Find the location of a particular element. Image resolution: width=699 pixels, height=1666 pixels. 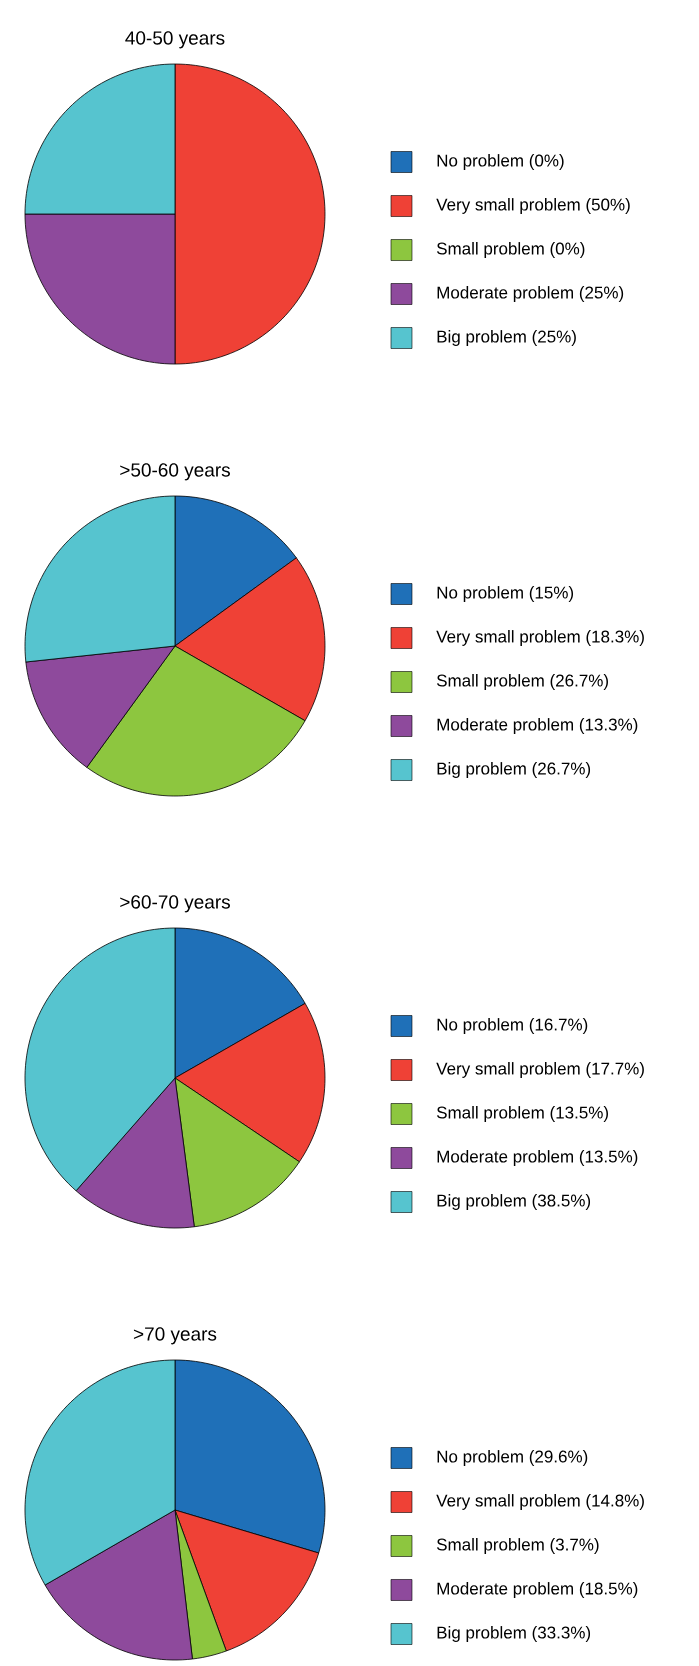

legend-label: No problem (29.6%) is located at coordinates (512, 1458).